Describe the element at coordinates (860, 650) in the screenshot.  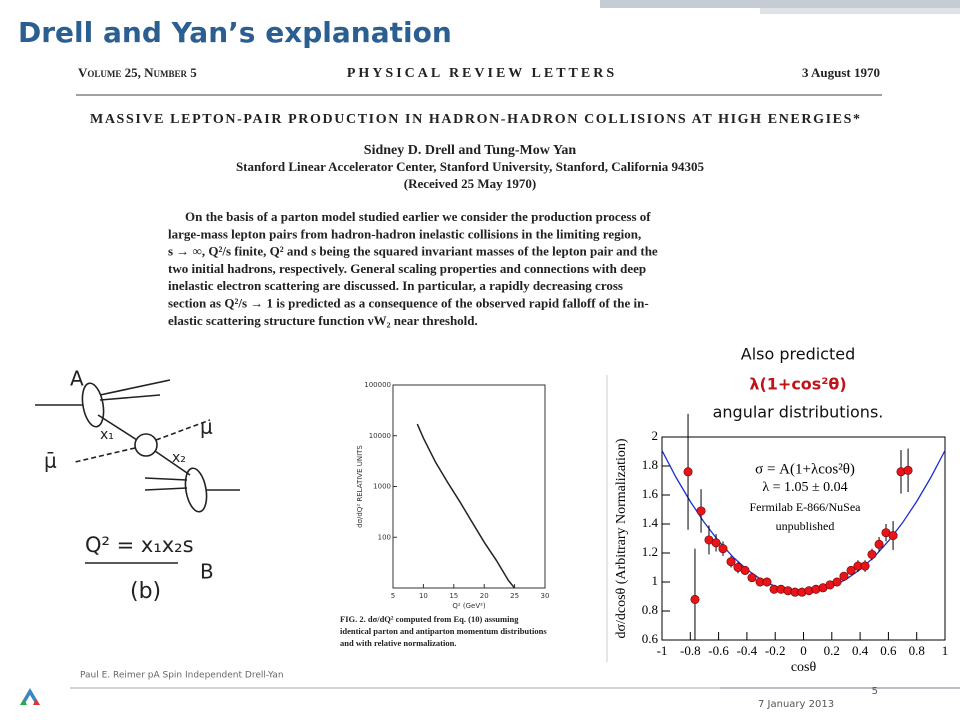
I see `x-tick-label: 0.4` at that location.